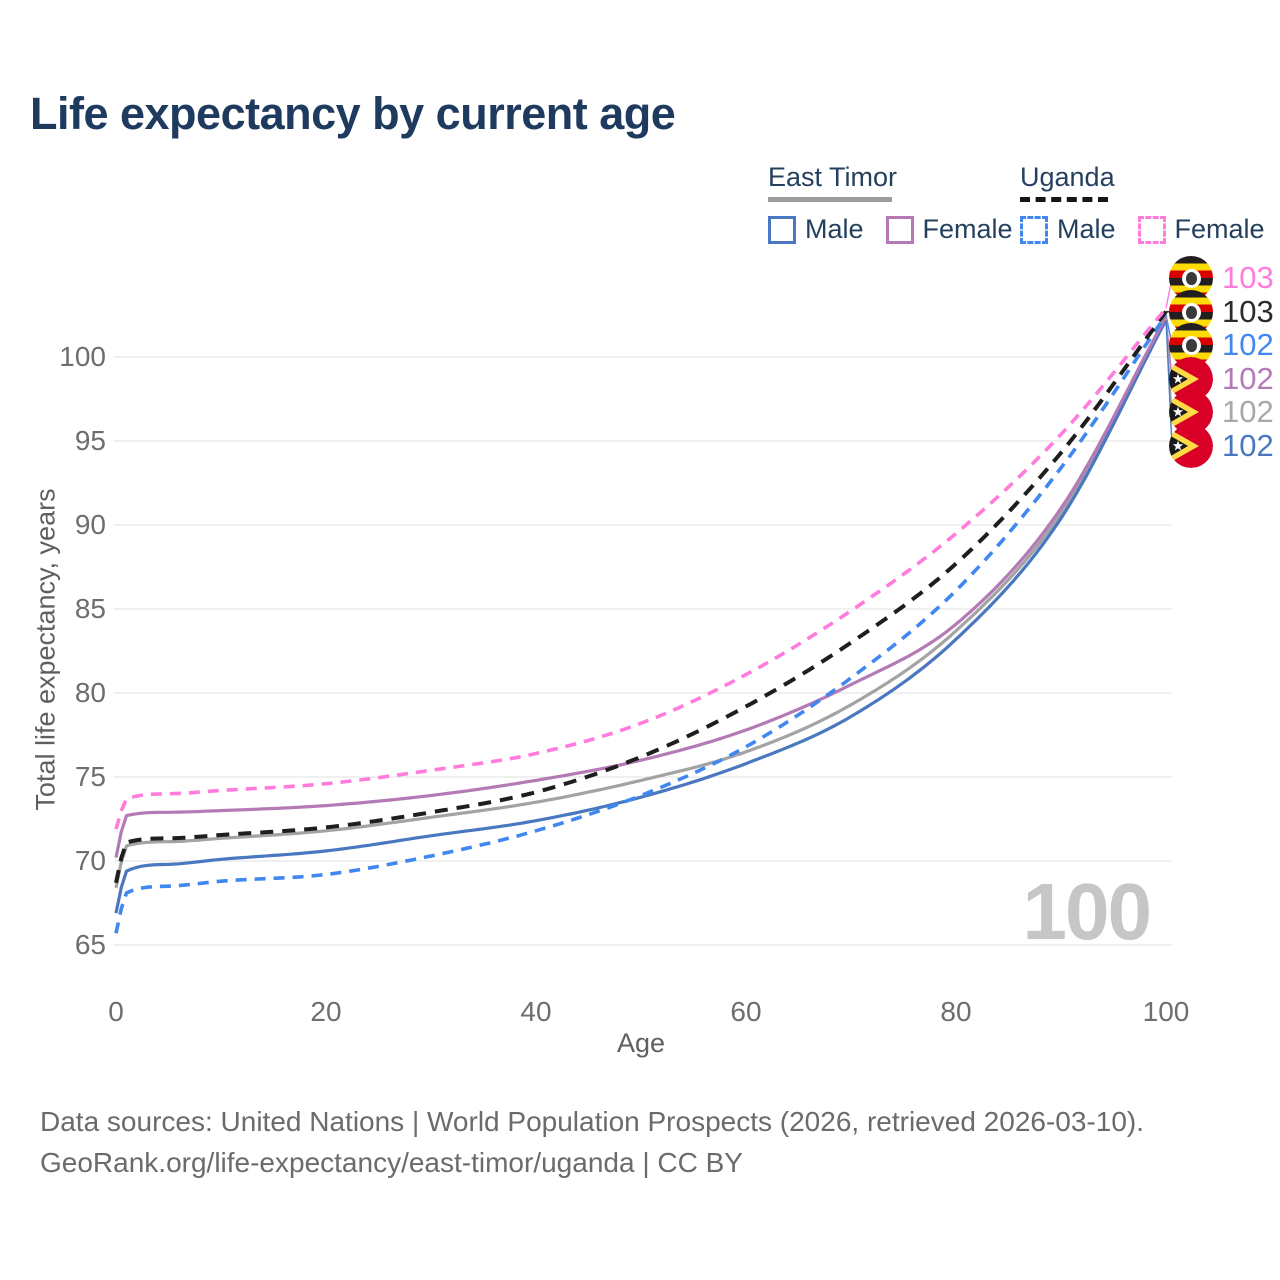 The height and width of the screenshot is (1280, 1280). Describe the element at coordinates (90, 608) in the screenshot. I see `y-tick-label: 85` at that location.